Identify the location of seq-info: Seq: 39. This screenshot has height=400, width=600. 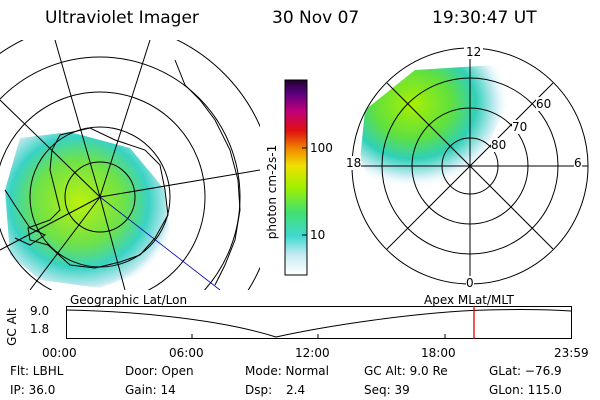
(387, 390).